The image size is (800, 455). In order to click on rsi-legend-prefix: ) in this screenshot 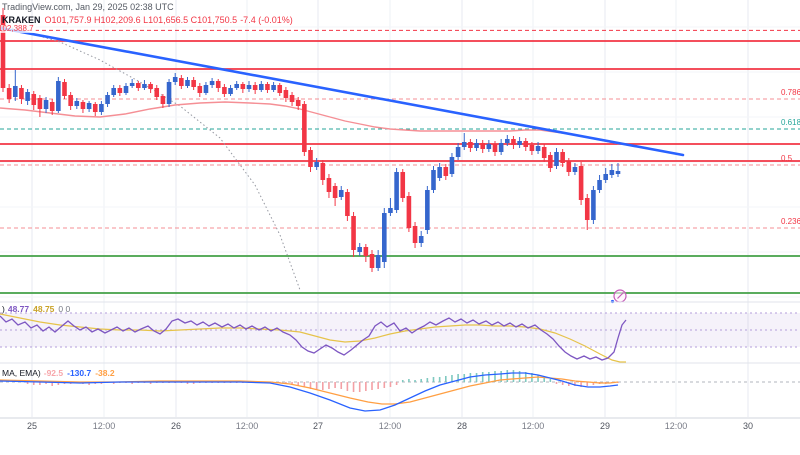, I will do `click(3, 309)`.